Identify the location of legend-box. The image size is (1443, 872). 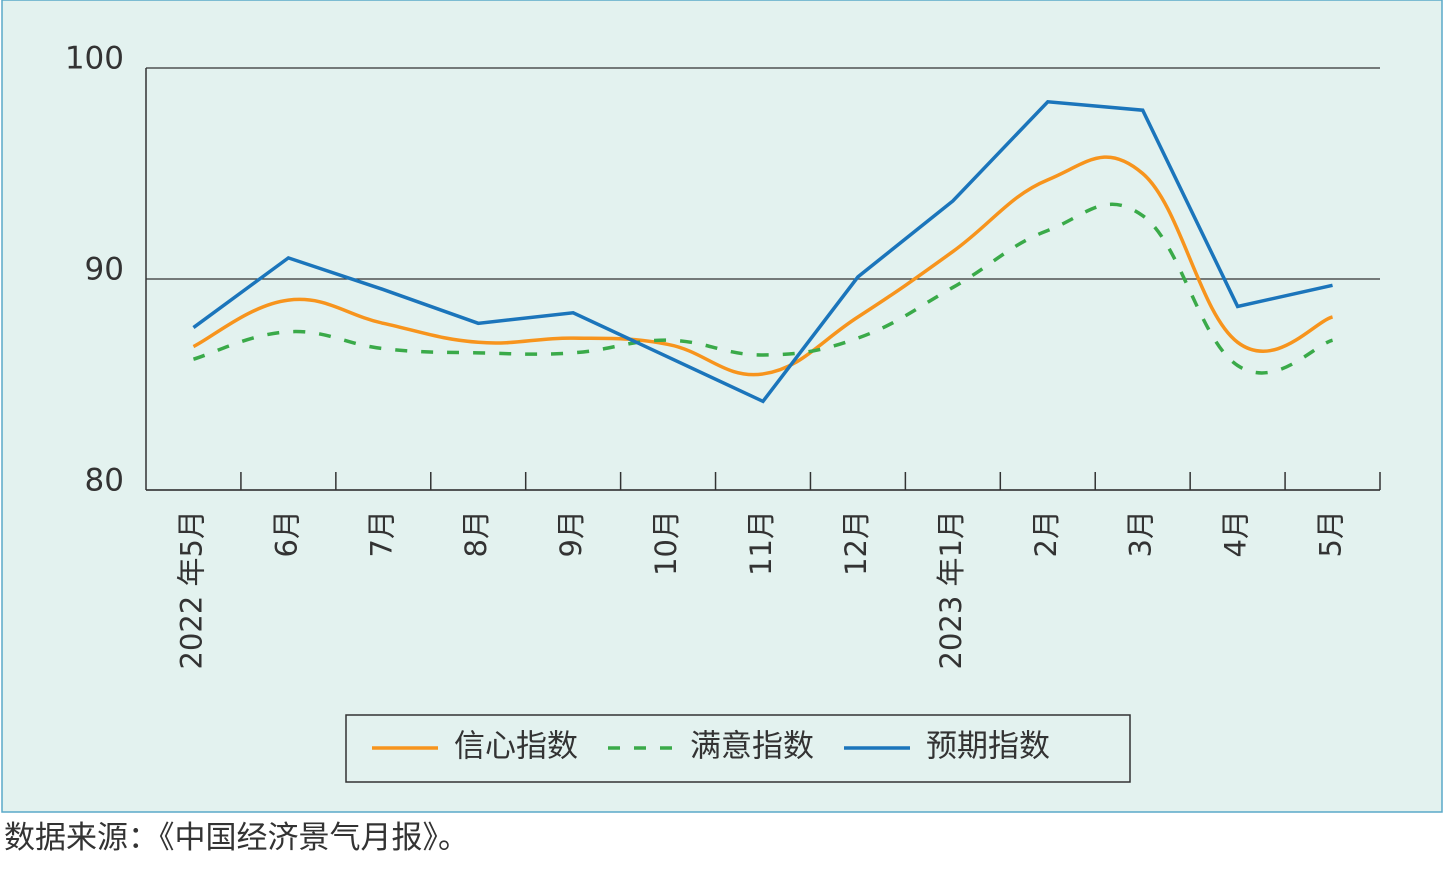
(738, 748).